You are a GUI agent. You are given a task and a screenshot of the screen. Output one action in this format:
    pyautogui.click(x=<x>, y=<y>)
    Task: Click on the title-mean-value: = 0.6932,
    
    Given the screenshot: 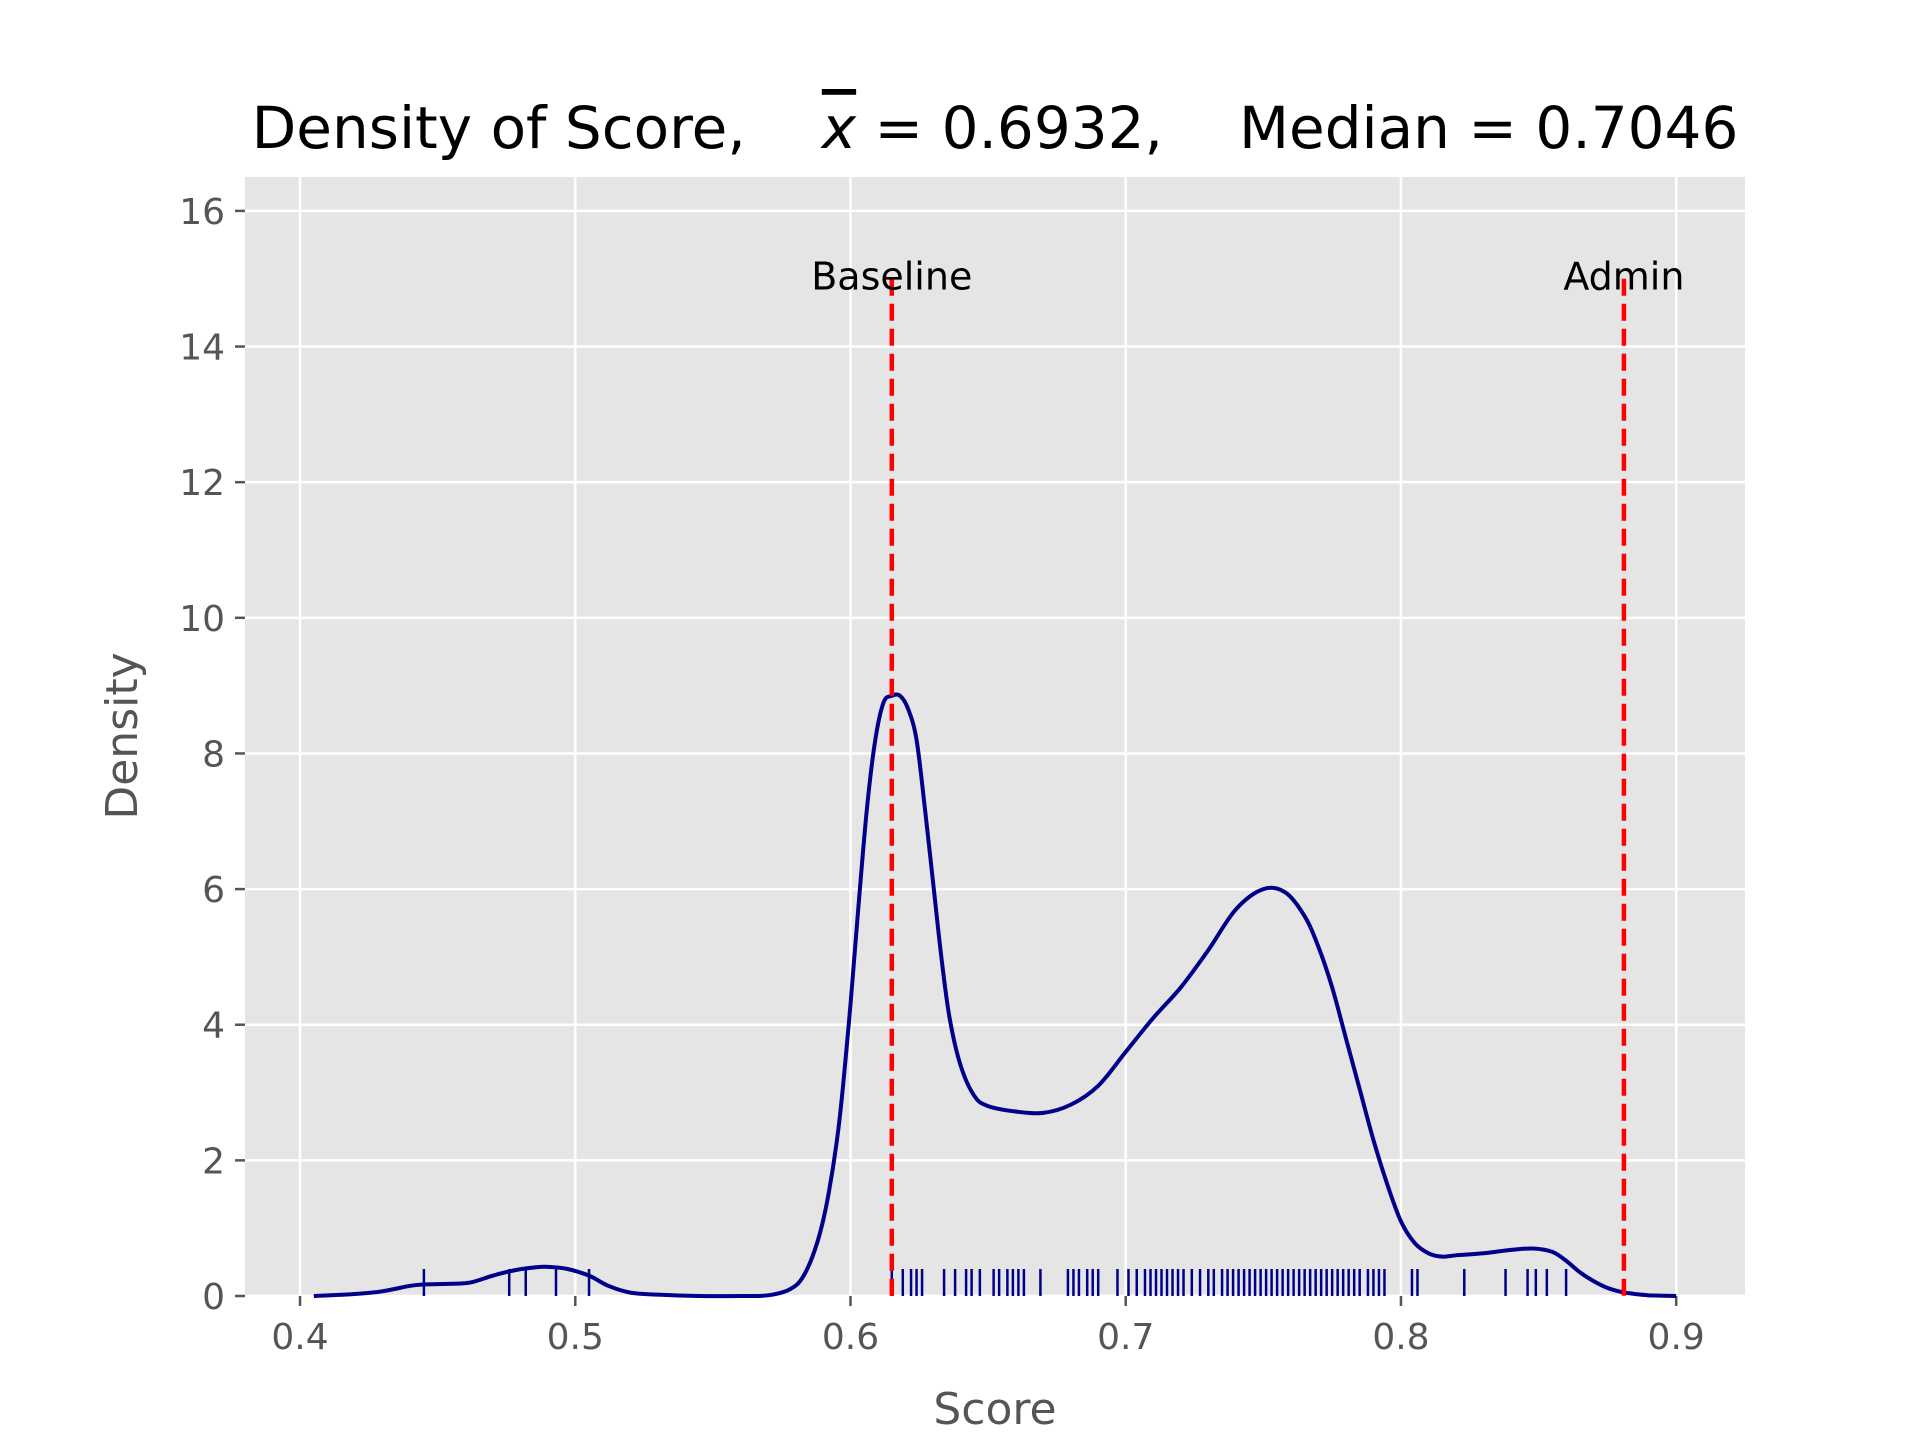 What is the action you would take?
    pyautogui.click(x=1009, y=128)
    